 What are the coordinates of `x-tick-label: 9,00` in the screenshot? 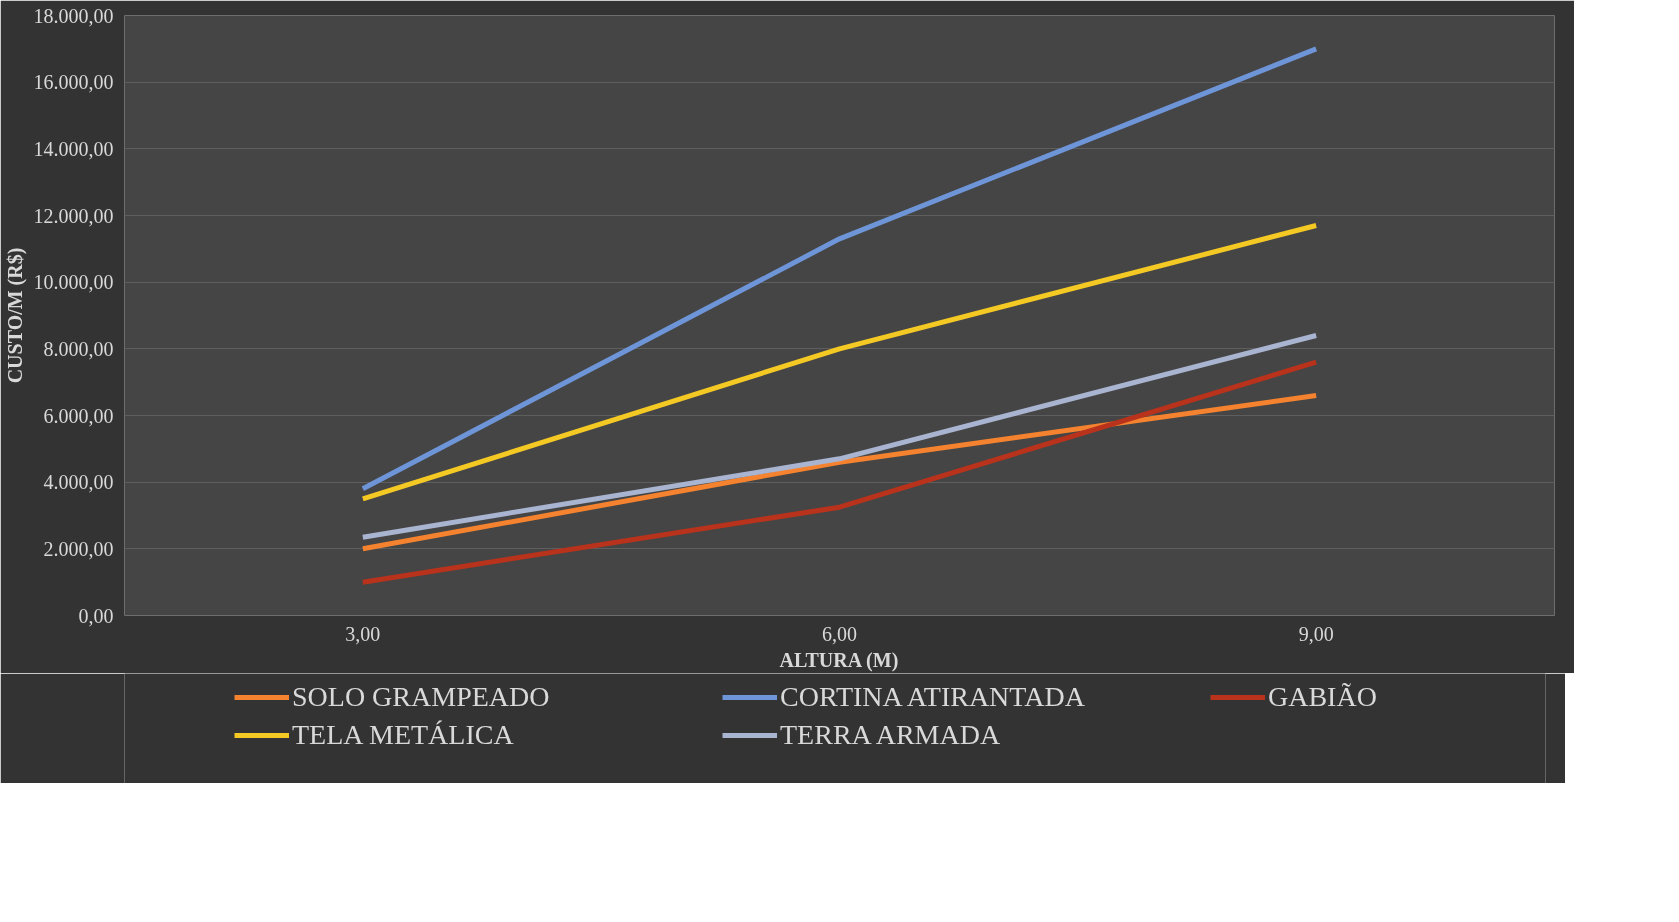 It's located at (1316, 633).